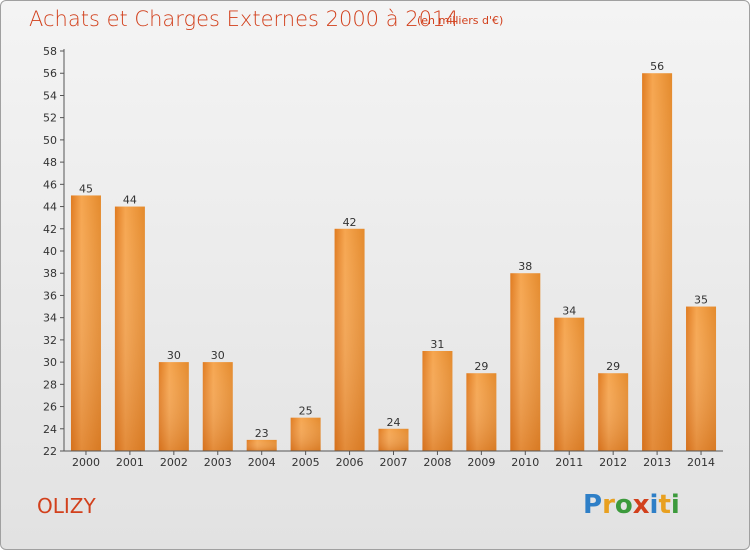  What do you see at coordinates (50, 362) in the screenshot?
I see `y-tick-label: 30` at bounding box center [50, 362].